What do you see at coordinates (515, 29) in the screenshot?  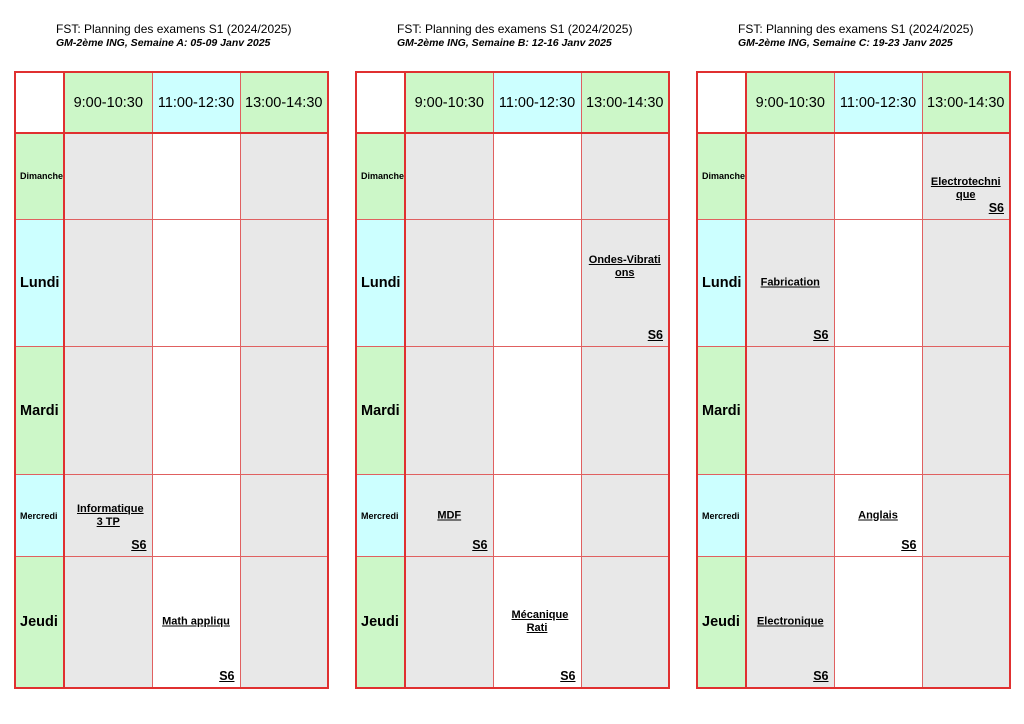 I see `week-b-title: FST: Planning des examens S1 (2024/2025)` at bounding box center [515, 29].